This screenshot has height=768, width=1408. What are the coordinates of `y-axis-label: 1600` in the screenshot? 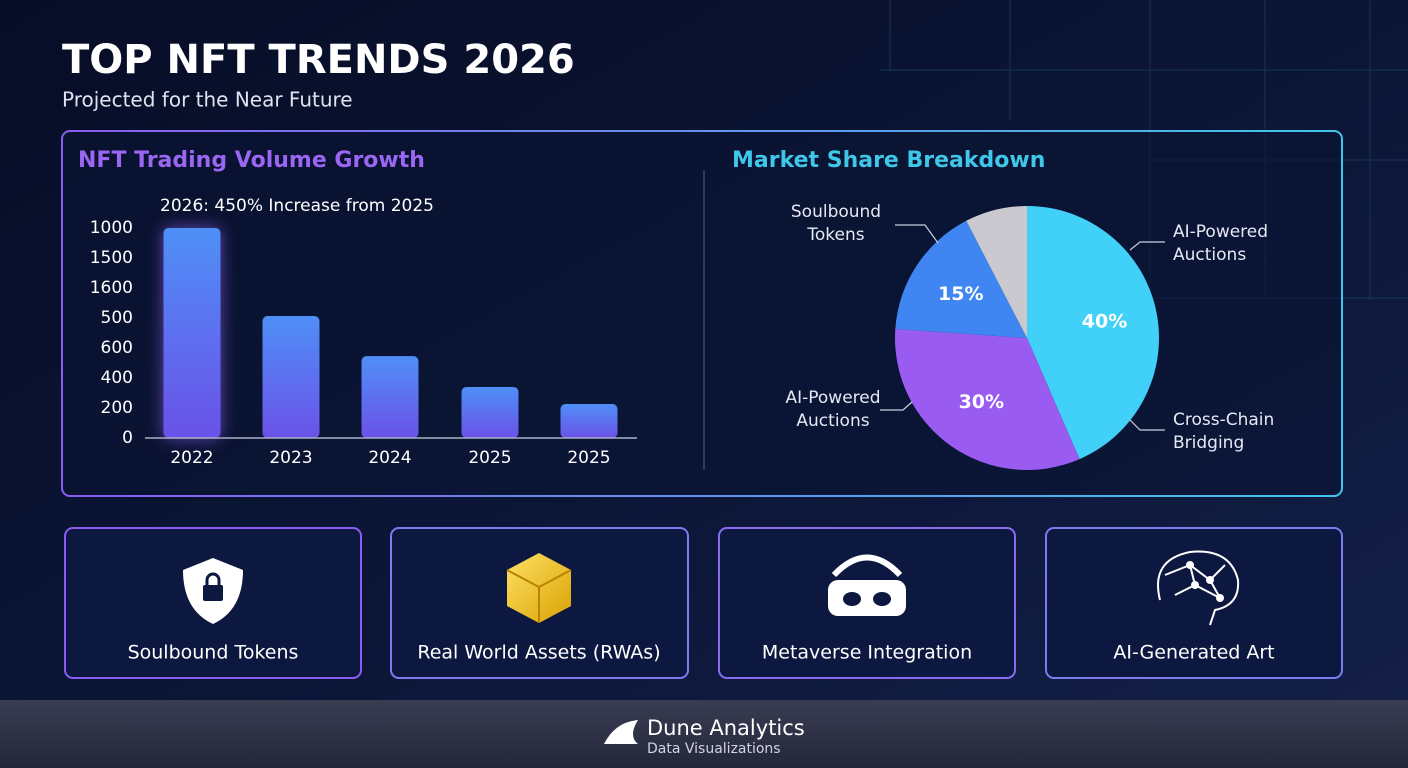 It's located at (111, 288).